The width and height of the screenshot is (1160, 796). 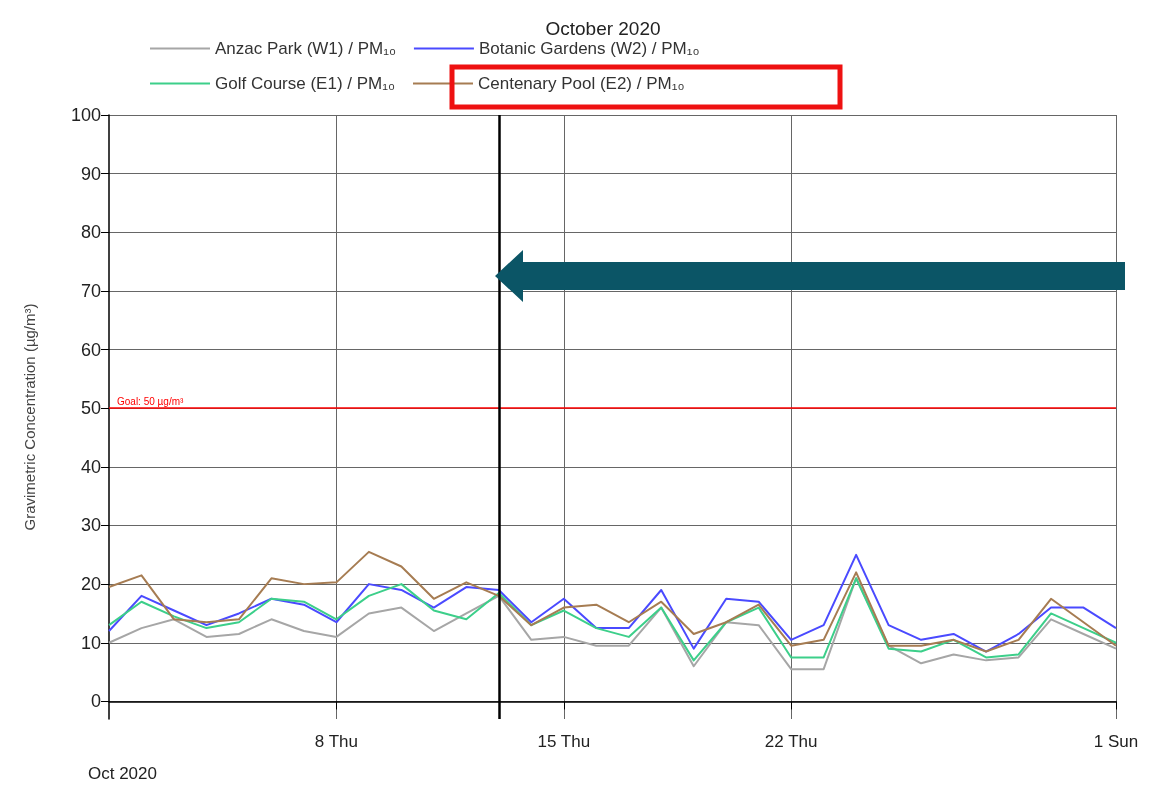 What do you see at coordinates (336, 741) in the screenshot?
I see `x-tick-label: 8 Thu` at bounding box center [336, 741].